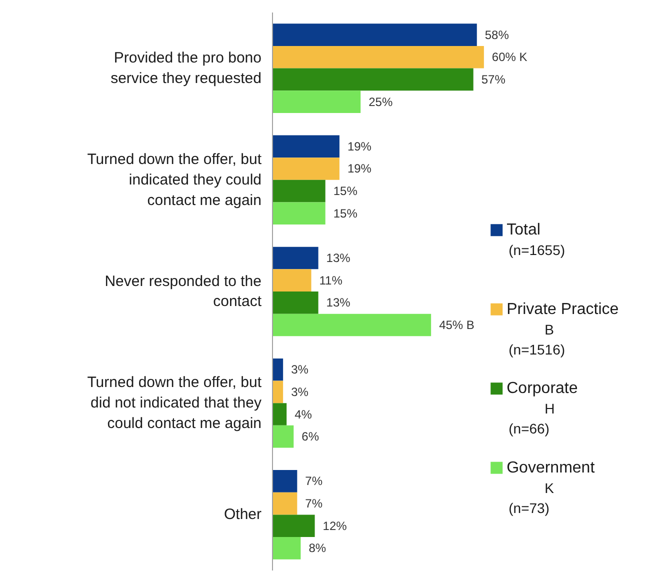  Describe the element at coordinates (551, 487) in the screenshot. I see `legend-label: Government K (n=73)` at that location.